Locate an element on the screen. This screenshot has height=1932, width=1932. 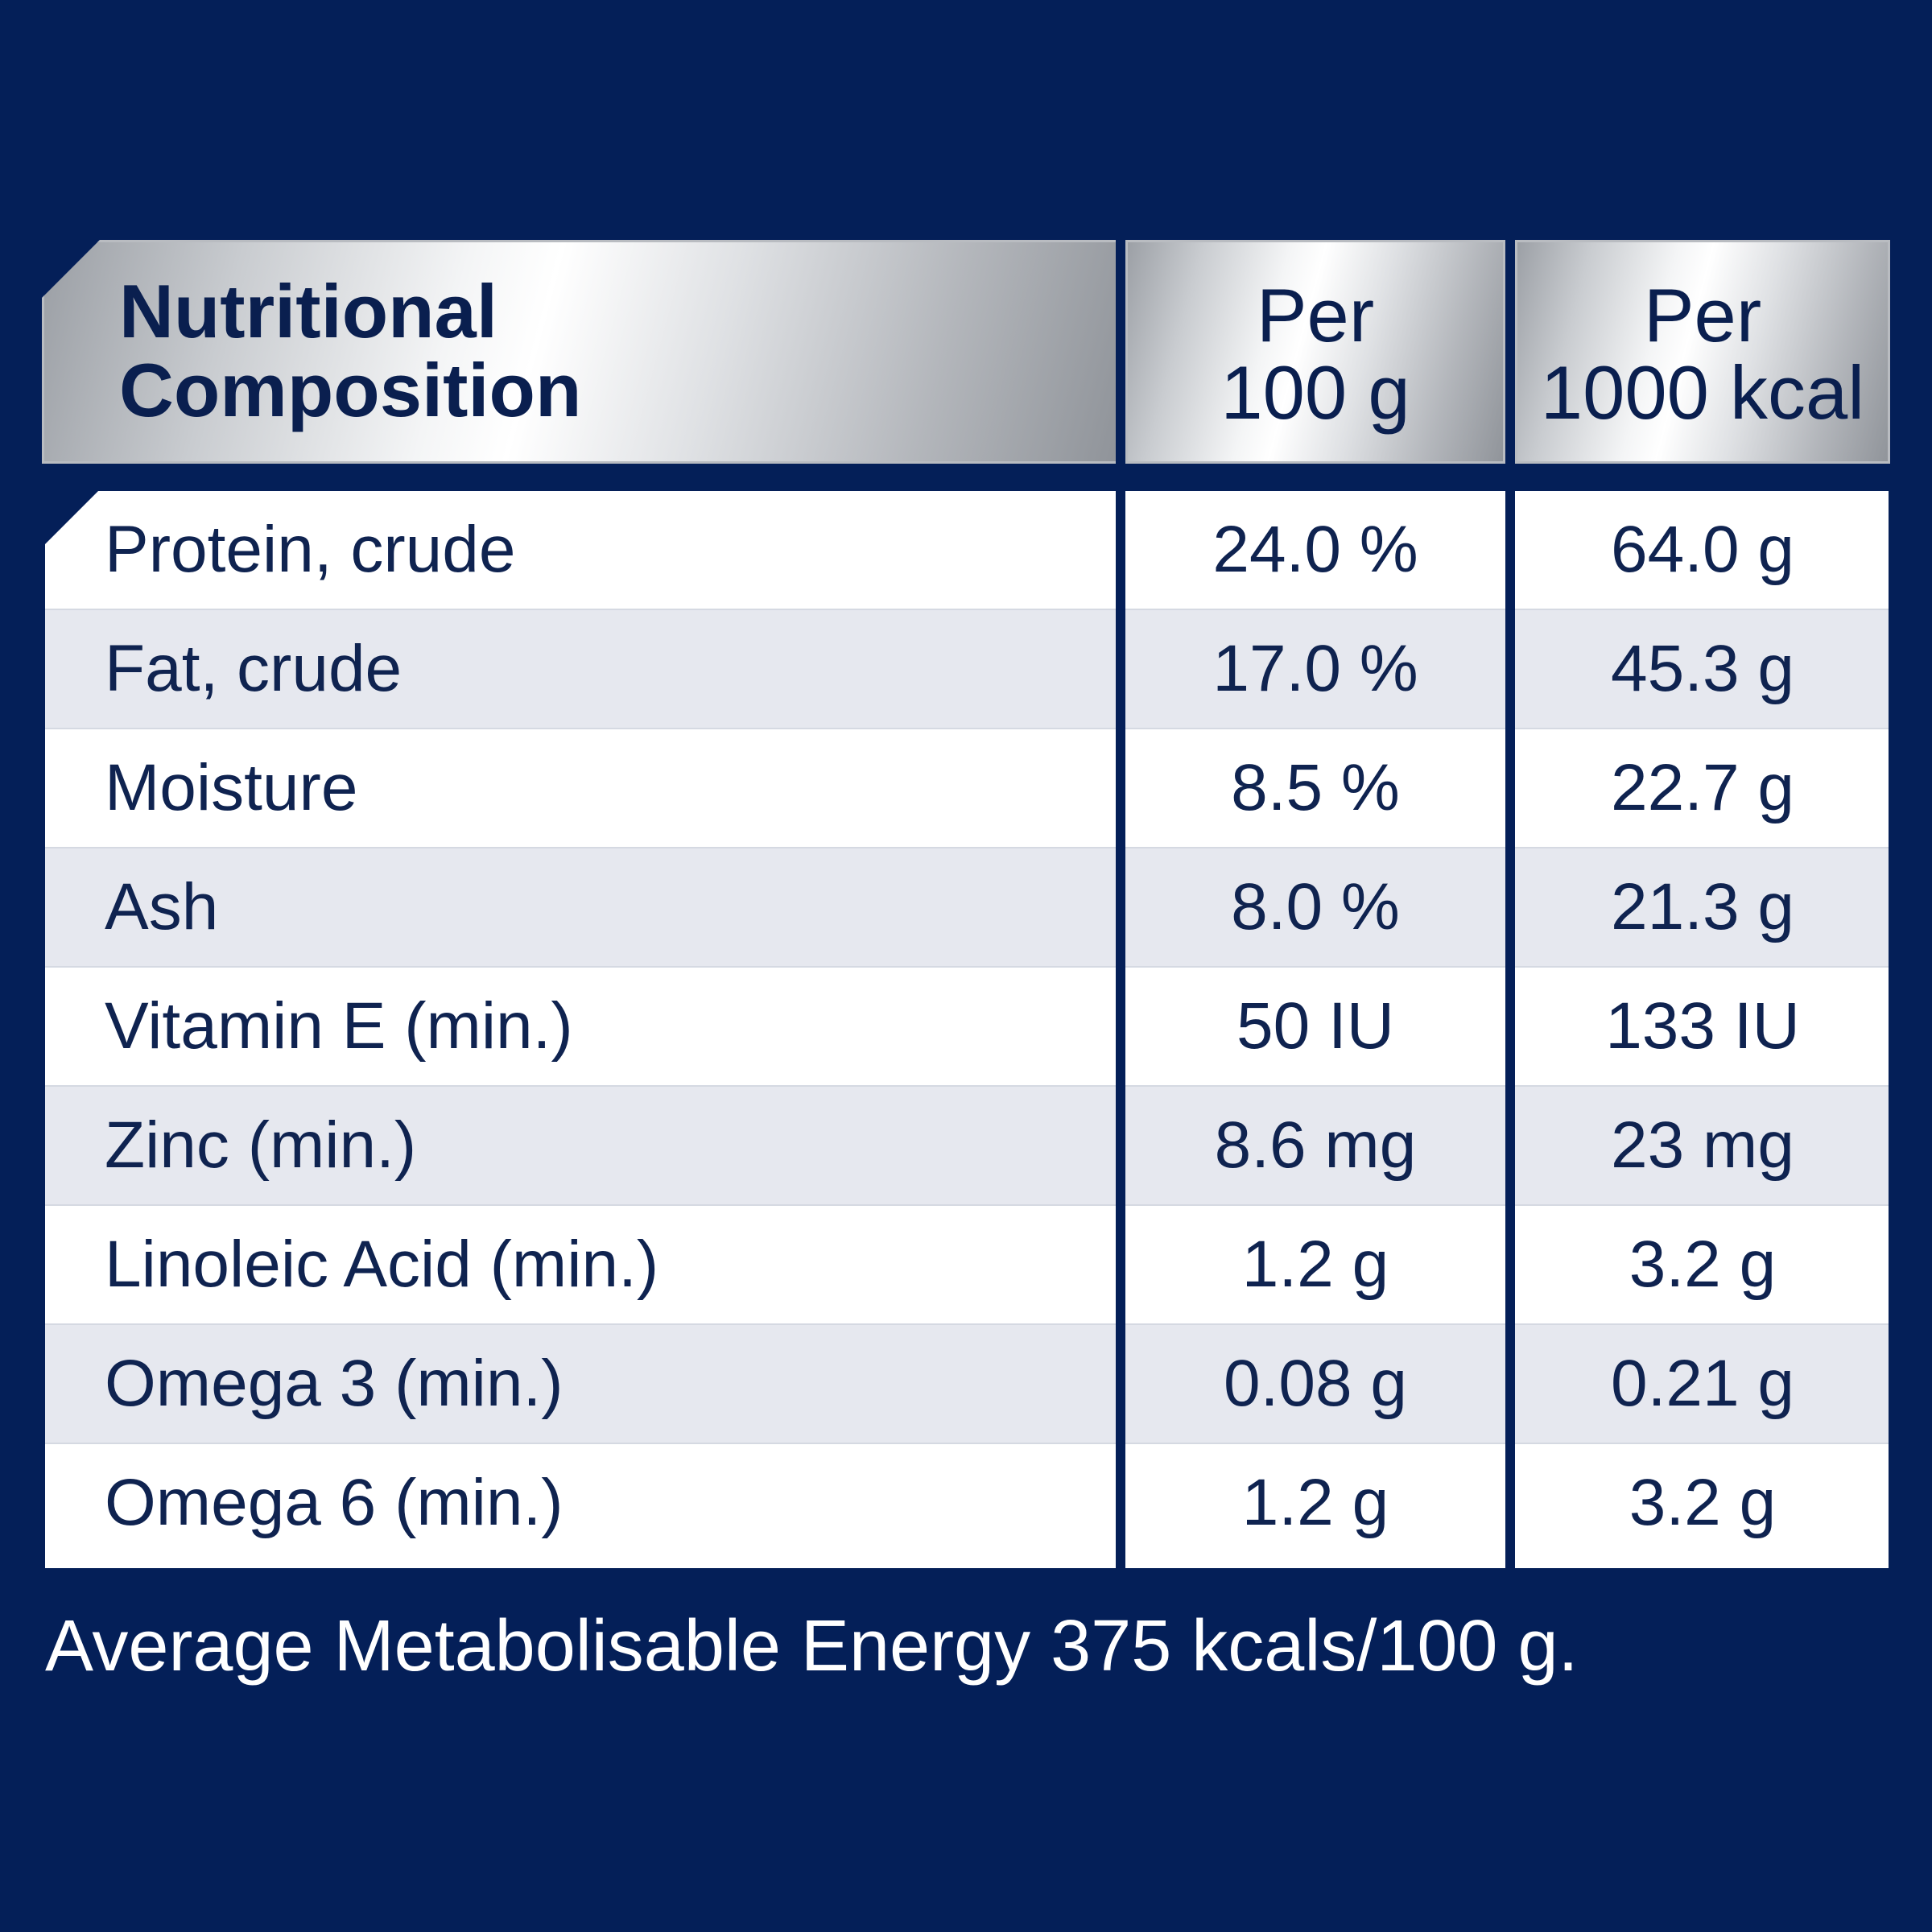
table-row: Fat, crude 17.0 % 45.3 g is located at coordinates (967, 669).